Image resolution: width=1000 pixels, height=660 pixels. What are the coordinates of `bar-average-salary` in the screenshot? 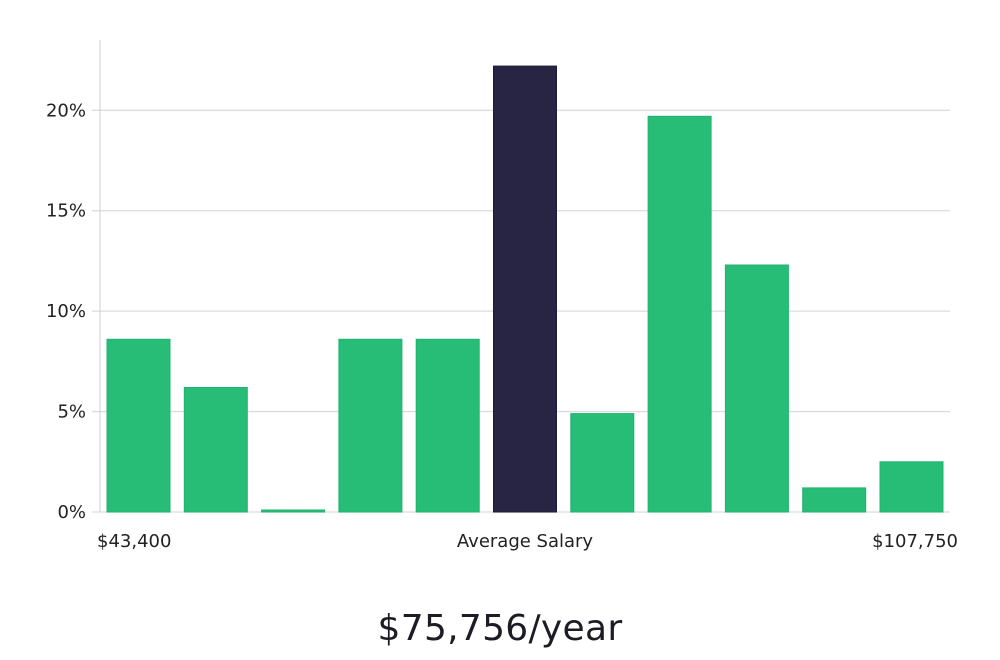 It's located at (525, 289).